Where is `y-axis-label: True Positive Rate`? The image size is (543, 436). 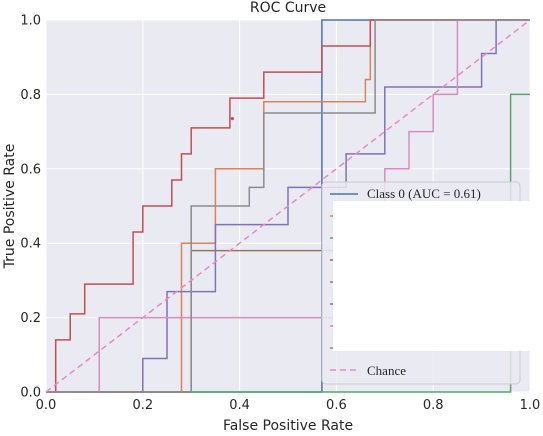 y-axis-label: True Positive Rate is located at coordinates (10, 207).